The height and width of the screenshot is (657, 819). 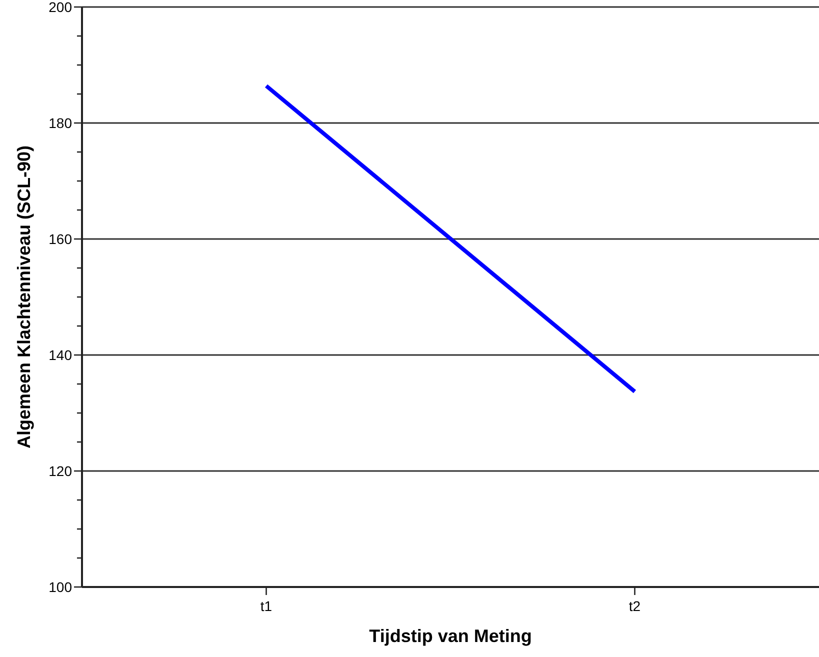 I want to click on y-tick-label: 140, so click(x=60, y=354).